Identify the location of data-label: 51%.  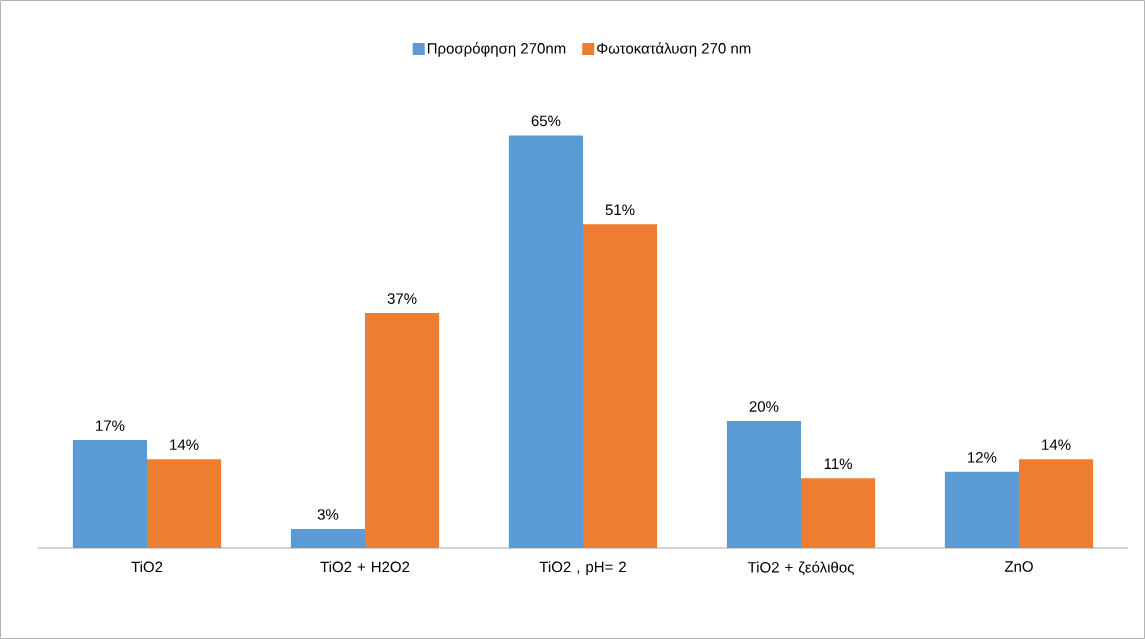
(620, 210).